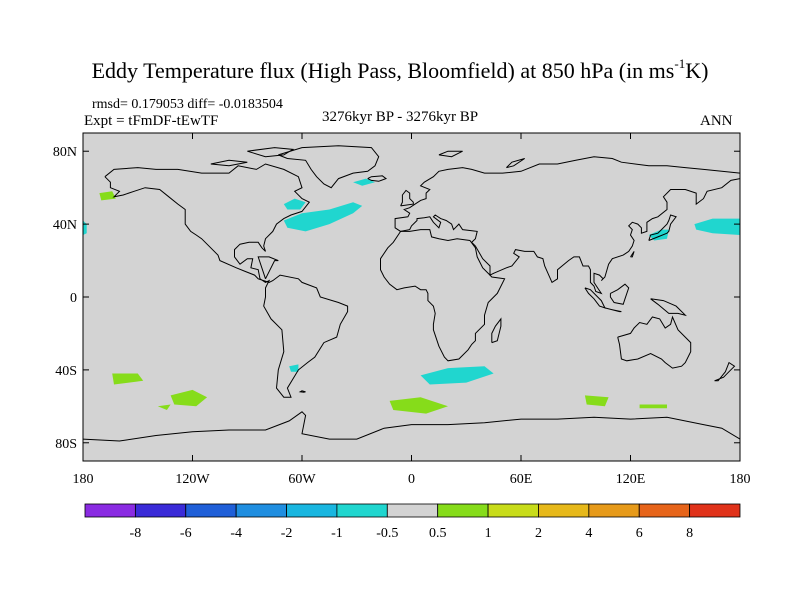 This screenshot has width=800, height=600. Describe the element at coordinates (337, 533) in the screenshot. I see `colorbar-label-4: -1` at that location.